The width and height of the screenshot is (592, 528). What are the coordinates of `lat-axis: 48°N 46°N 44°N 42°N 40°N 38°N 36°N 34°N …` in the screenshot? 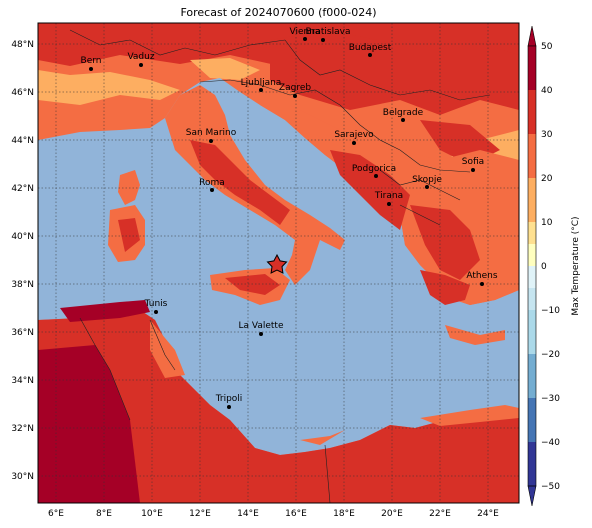 It's located at (22, 261).